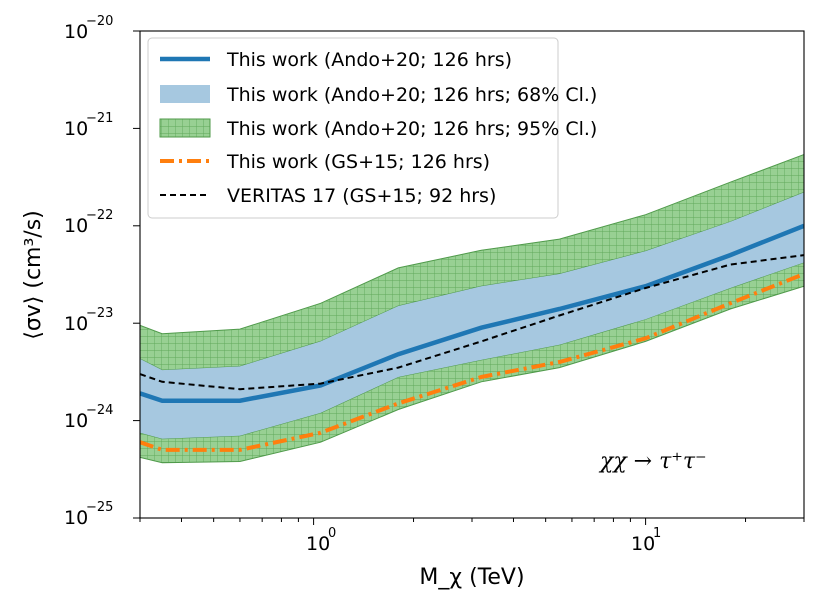  Describe the element at coordinates (185, 128) in the screenshot. I see `legend-swatch-95-band` at that location.